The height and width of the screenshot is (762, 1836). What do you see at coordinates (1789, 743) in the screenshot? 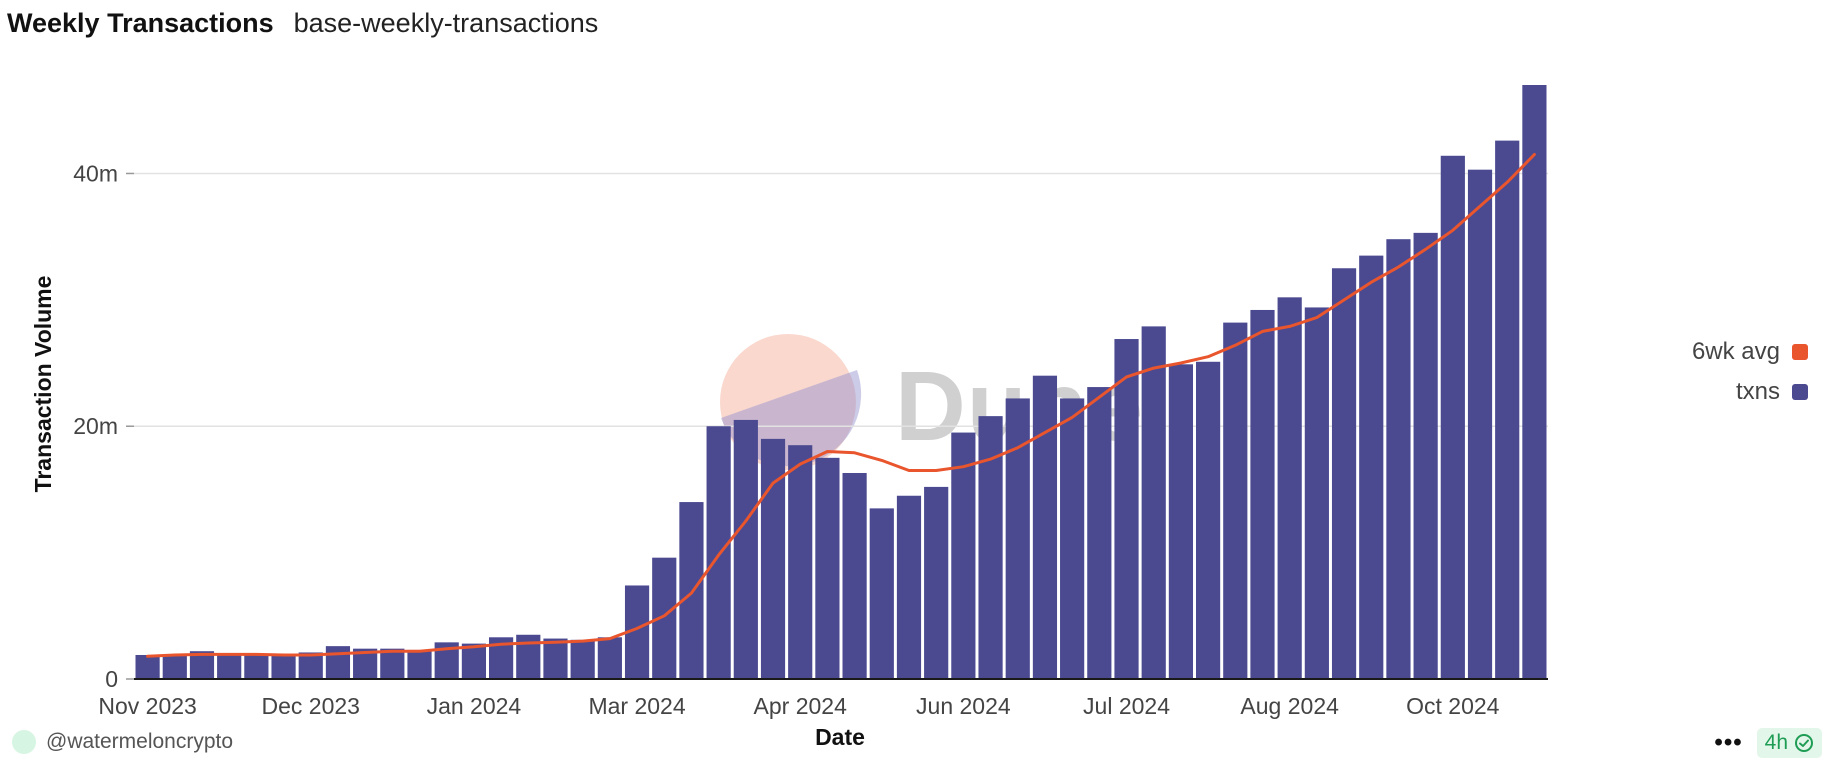
I see `refresh-status-badge: 4h` at bounding box center [1789, 743].